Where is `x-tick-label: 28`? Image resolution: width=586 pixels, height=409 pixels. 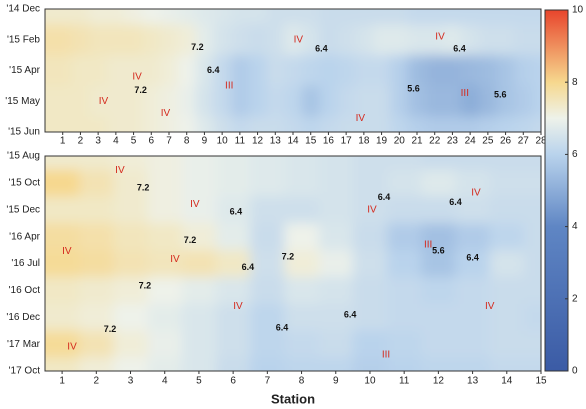 x-tick-label: 28 is located at coordinates (541, 141).